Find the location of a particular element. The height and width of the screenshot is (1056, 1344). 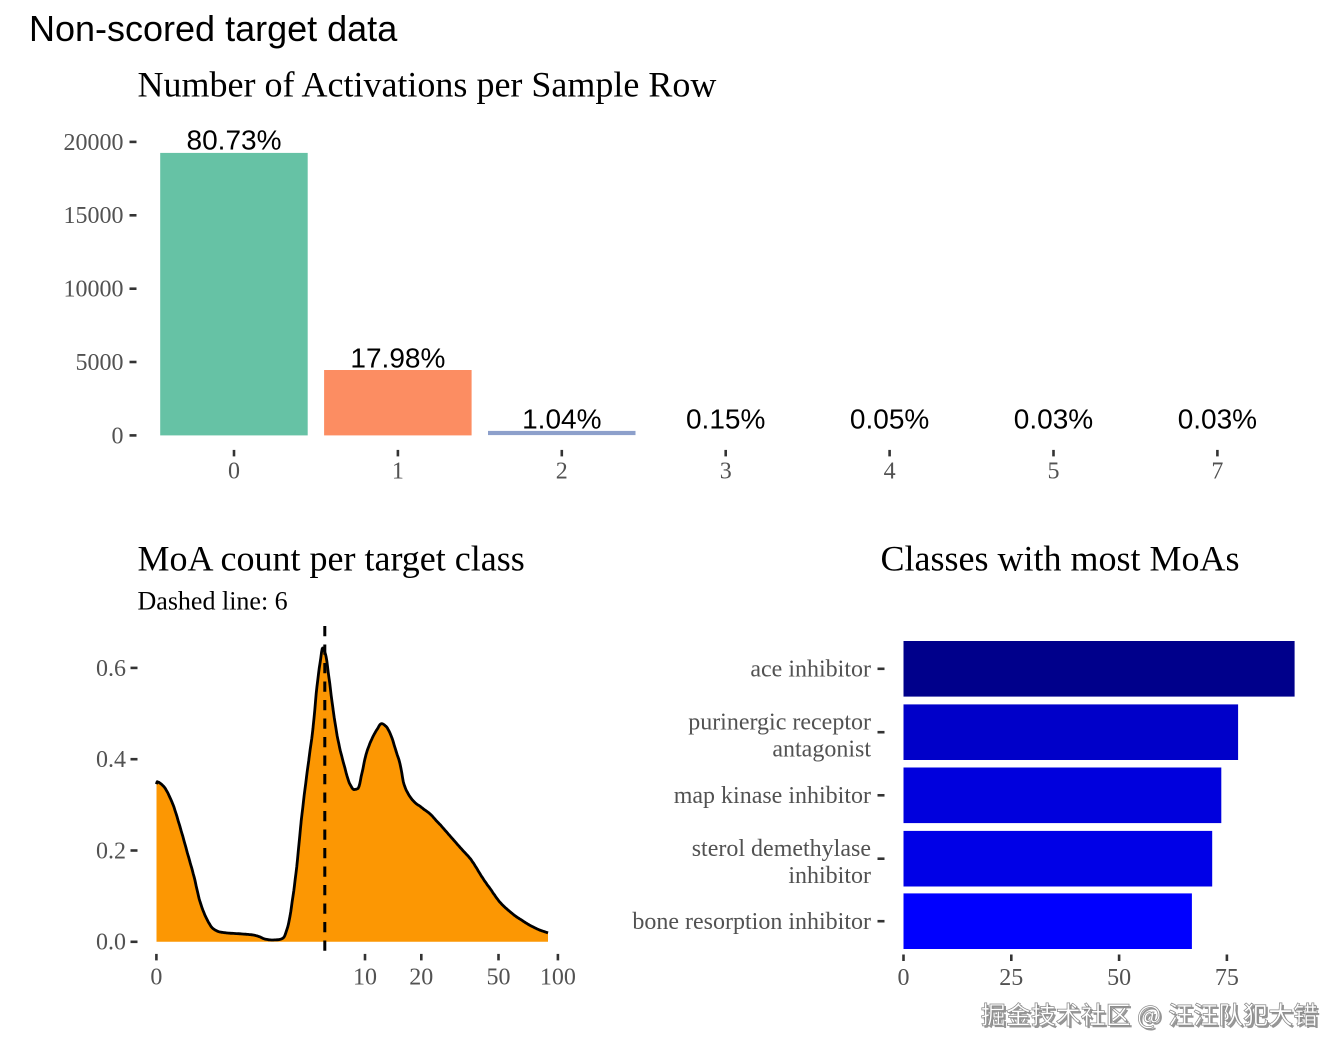

svg-text:Number of Activations per Samp: Number of Activations per Sample Row is located at coordinates (427, 85).